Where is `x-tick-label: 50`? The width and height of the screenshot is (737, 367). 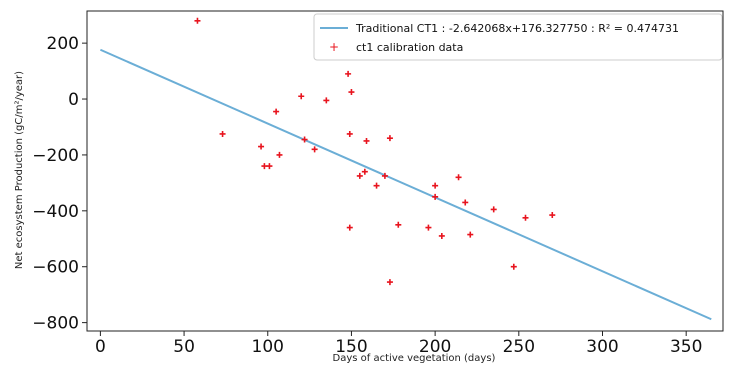 x-tick-label: 50 is located at coordinates (184, 347).